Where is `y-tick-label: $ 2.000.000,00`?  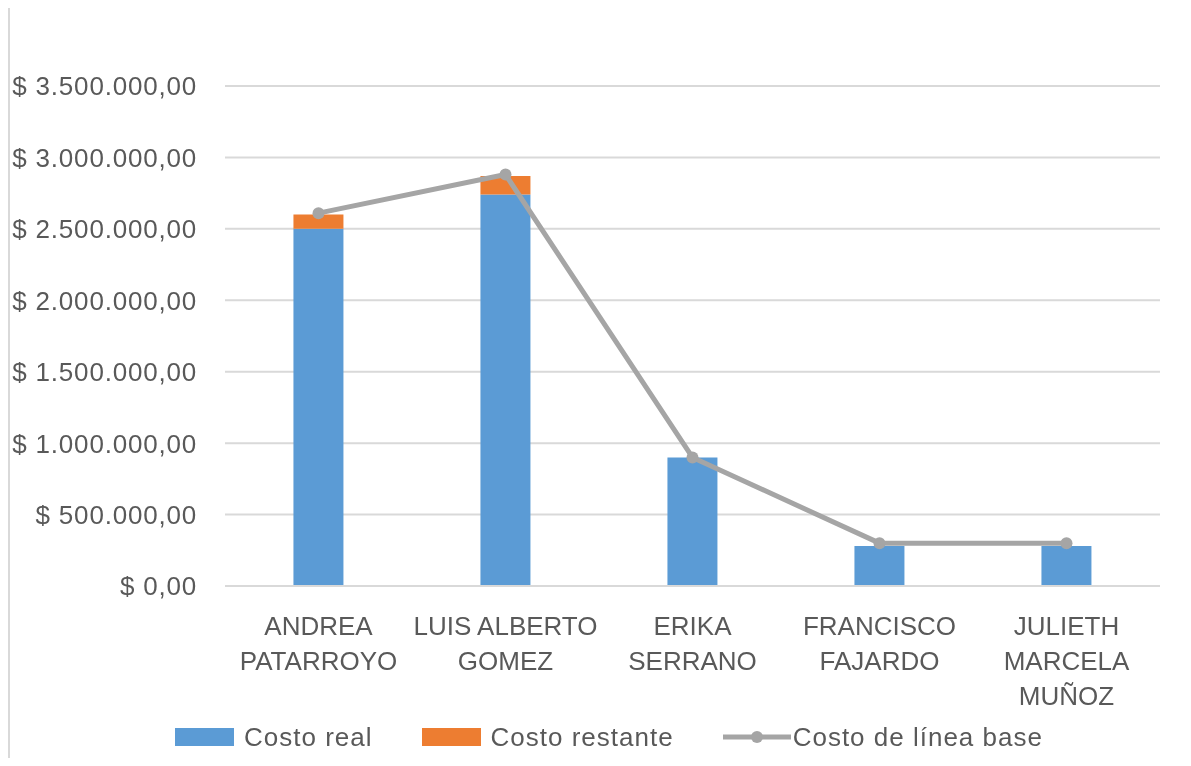
y-tick-label: $ 2.000.000,00 is located at coordinates (104, 300).